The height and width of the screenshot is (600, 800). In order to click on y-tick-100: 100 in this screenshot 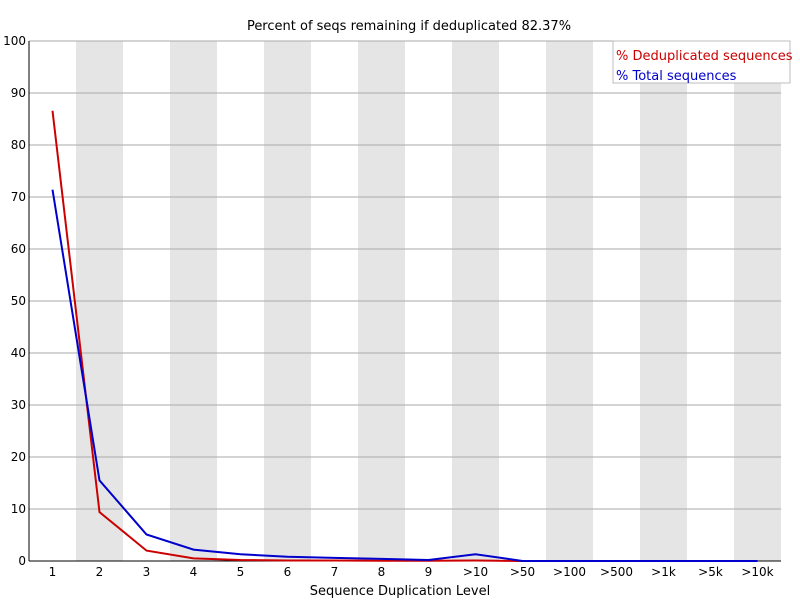, I will do `click(14, 41)`.